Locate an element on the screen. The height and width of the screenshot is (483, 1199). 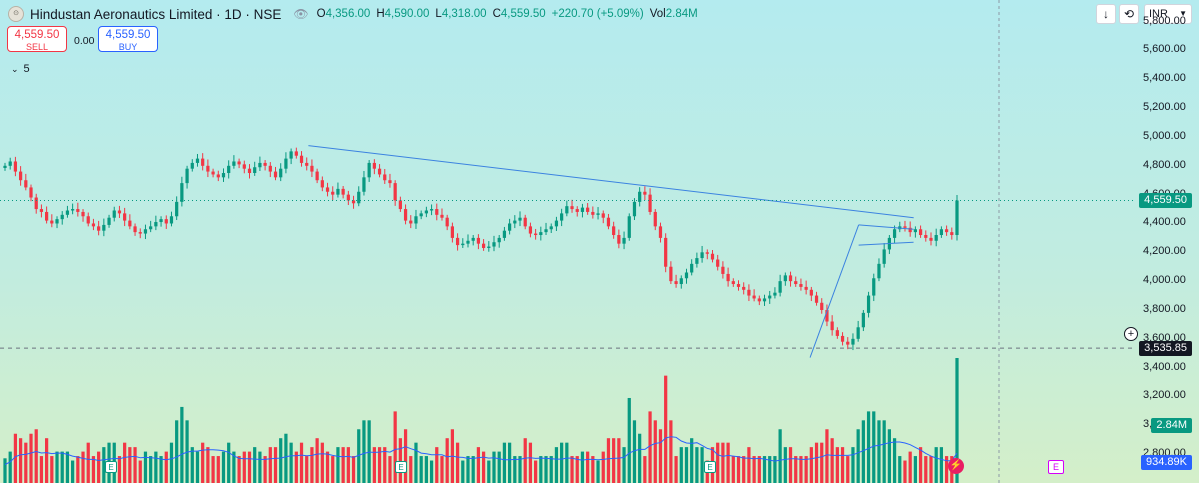
sell-price: 4,559.50 is located at coordinates (37, 35).